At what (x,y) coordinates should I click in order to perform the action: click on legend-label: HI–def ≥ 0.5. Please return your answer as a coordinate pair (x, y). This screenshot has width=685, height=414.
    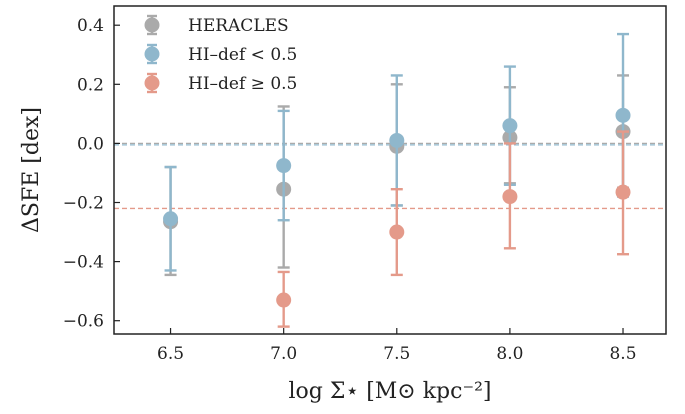
    Looking at the image, I should click on (242, 84).